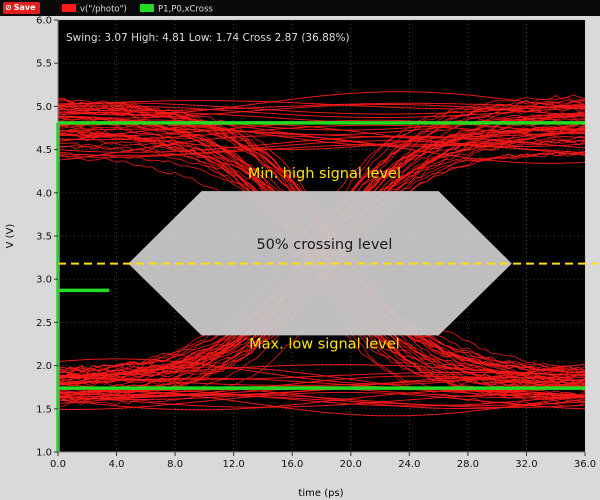 Image resolution: width=600 pixels, height=500 pixels. I want to click on x-tick-label: 36.0, so click(585, 464).